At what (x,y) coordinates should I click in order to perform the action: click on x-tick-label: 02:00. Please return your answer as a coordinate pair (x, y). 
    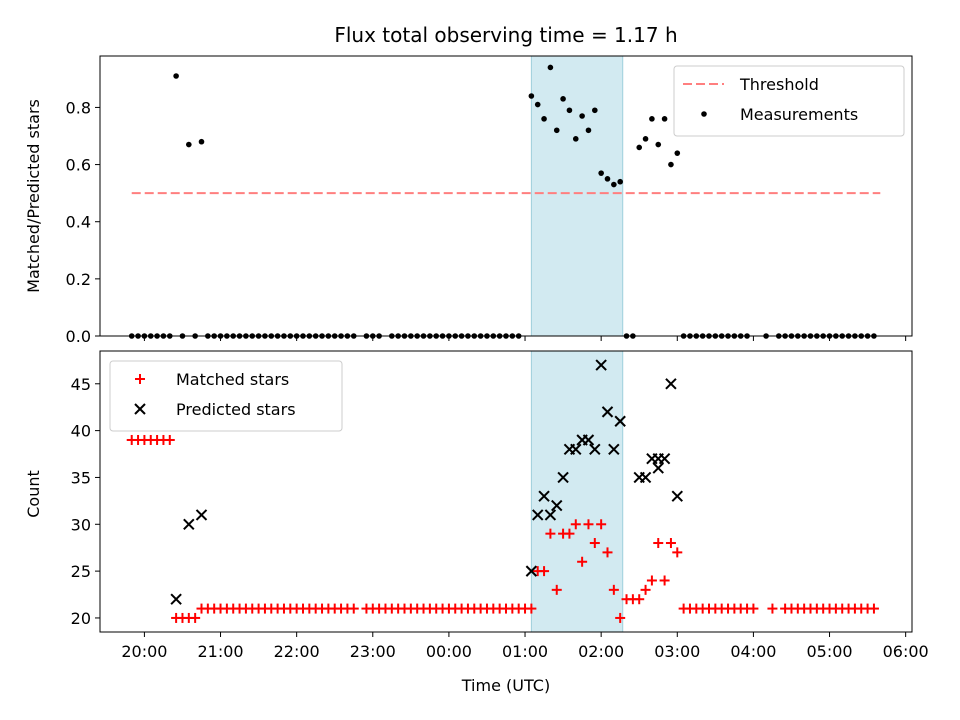
    Looking at the image, I should click on (601, 651).